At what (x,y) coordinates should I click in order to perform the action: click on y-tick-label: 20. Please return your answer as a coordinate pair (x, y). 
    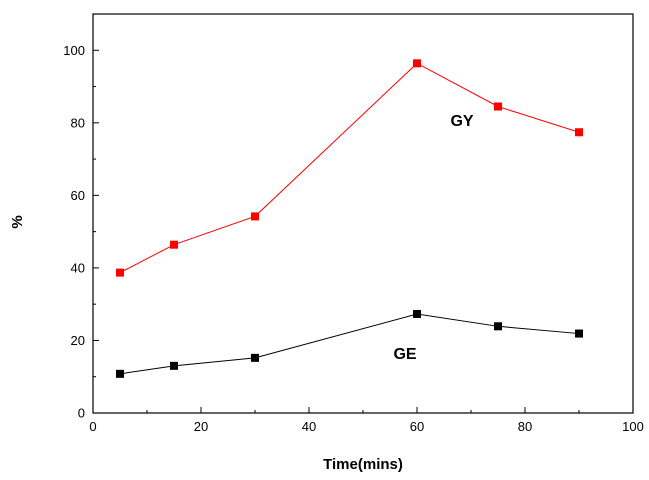
    Looking at the image, I should click on (78, 340).